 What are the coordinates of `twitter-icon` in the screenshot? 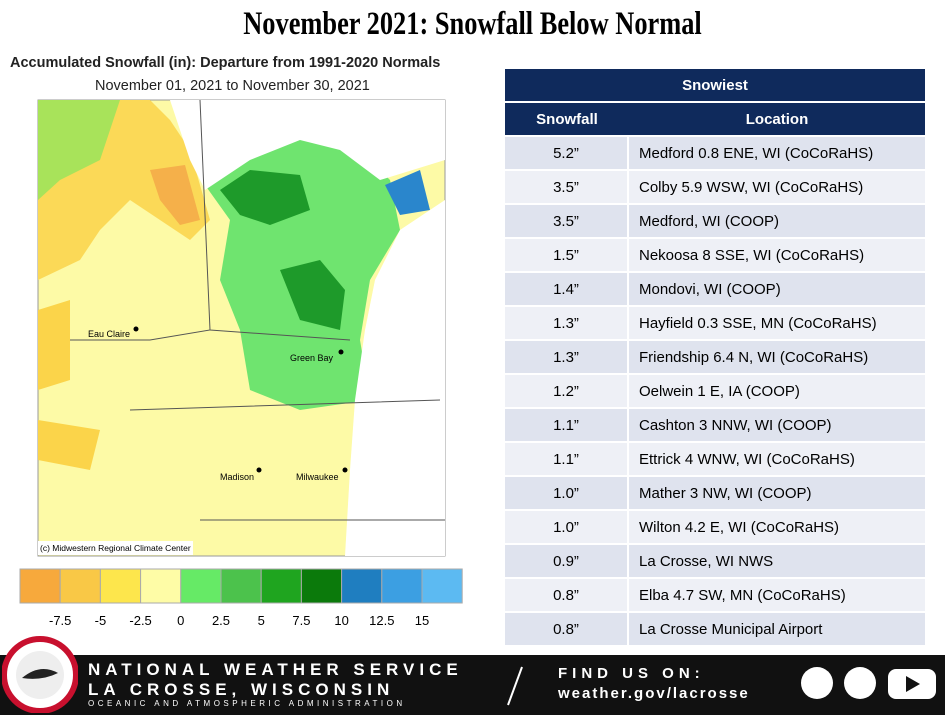 It's located at (860, 683).